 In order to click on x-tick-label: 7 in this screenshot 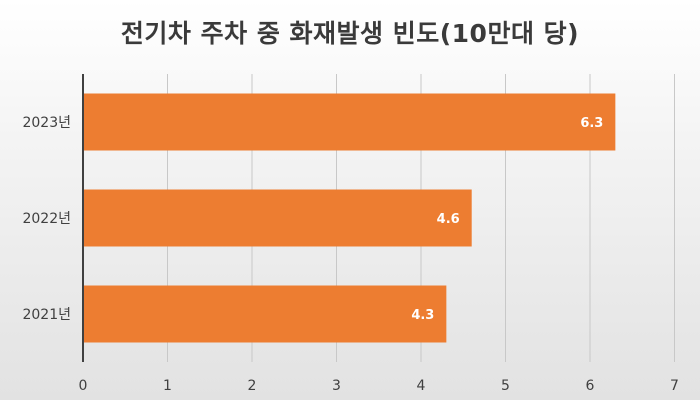, I will do `click(674, 386)`.